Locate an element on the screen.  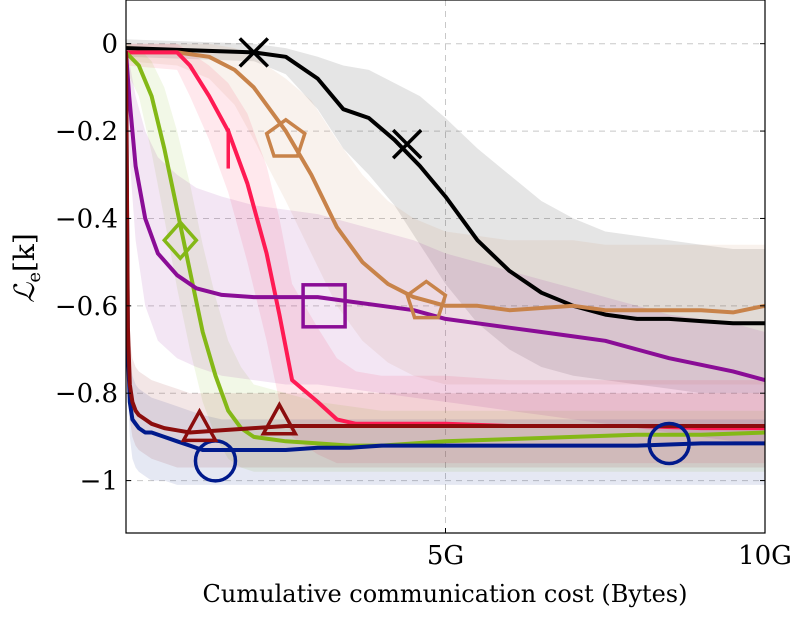
y-tick-label: 0 is located at coordinates (109, 45).